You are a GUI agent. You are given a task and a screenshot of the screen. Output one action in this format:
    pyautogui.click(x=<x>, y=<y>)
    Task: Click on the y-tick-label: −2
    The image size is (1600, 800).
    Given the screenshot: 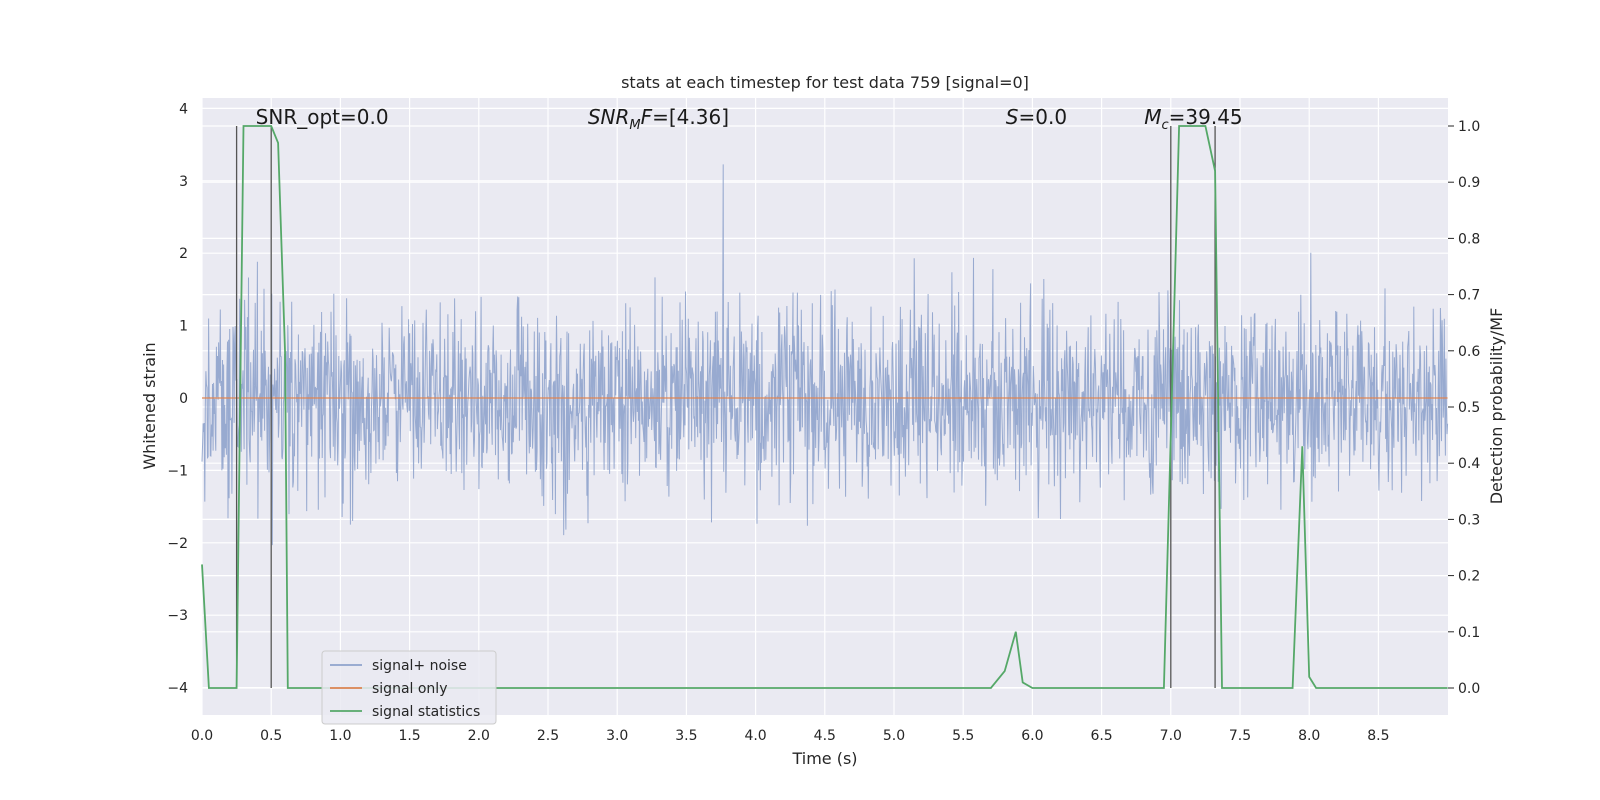 What is the action you would take?
    pyautogui.click(x=177, y=544)
    